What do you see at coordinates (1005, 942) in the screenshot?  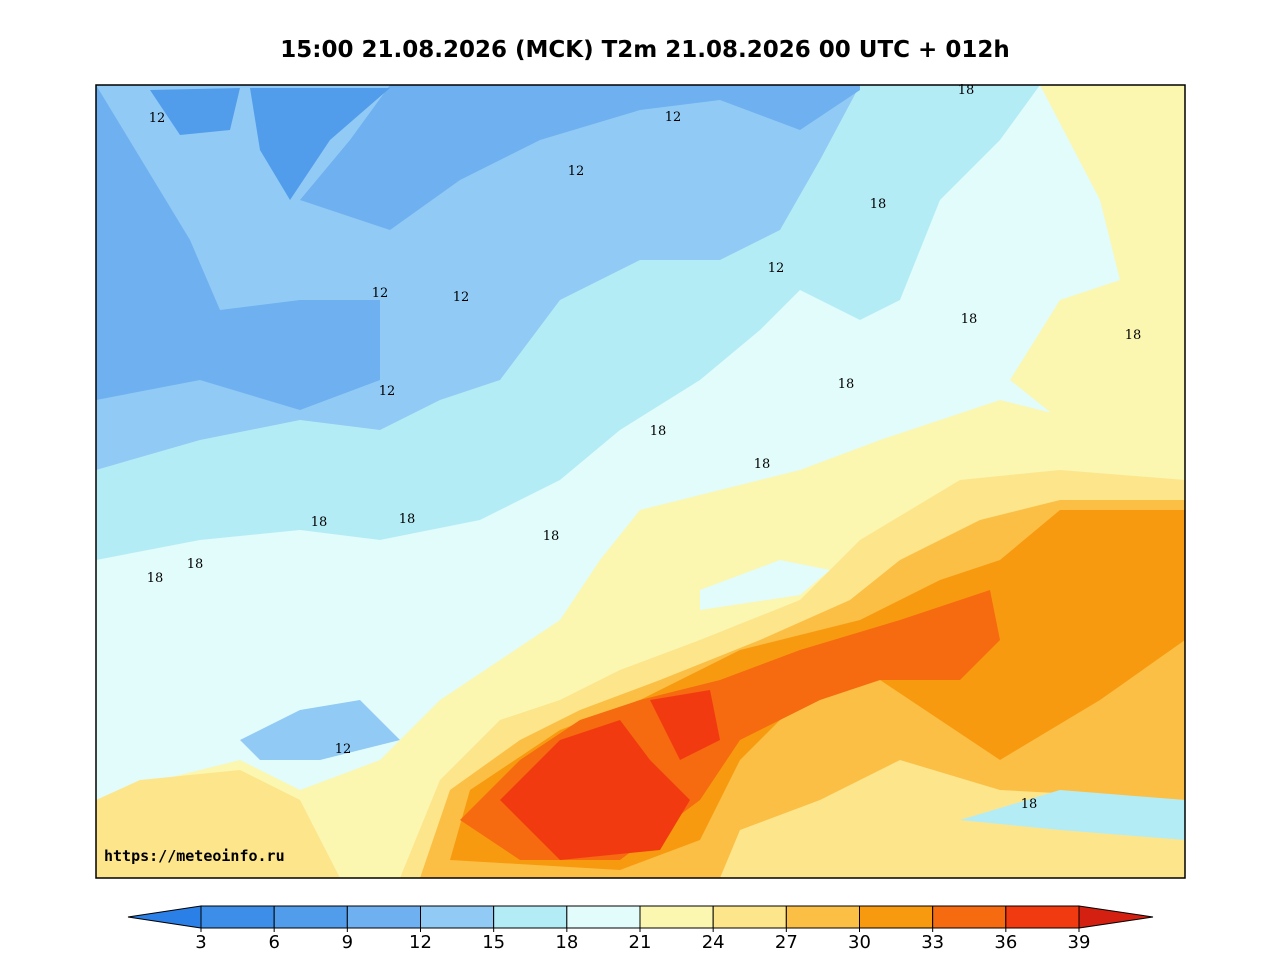 I see `colorbar-tick-label: 36` at bounding box center [1005, 942].